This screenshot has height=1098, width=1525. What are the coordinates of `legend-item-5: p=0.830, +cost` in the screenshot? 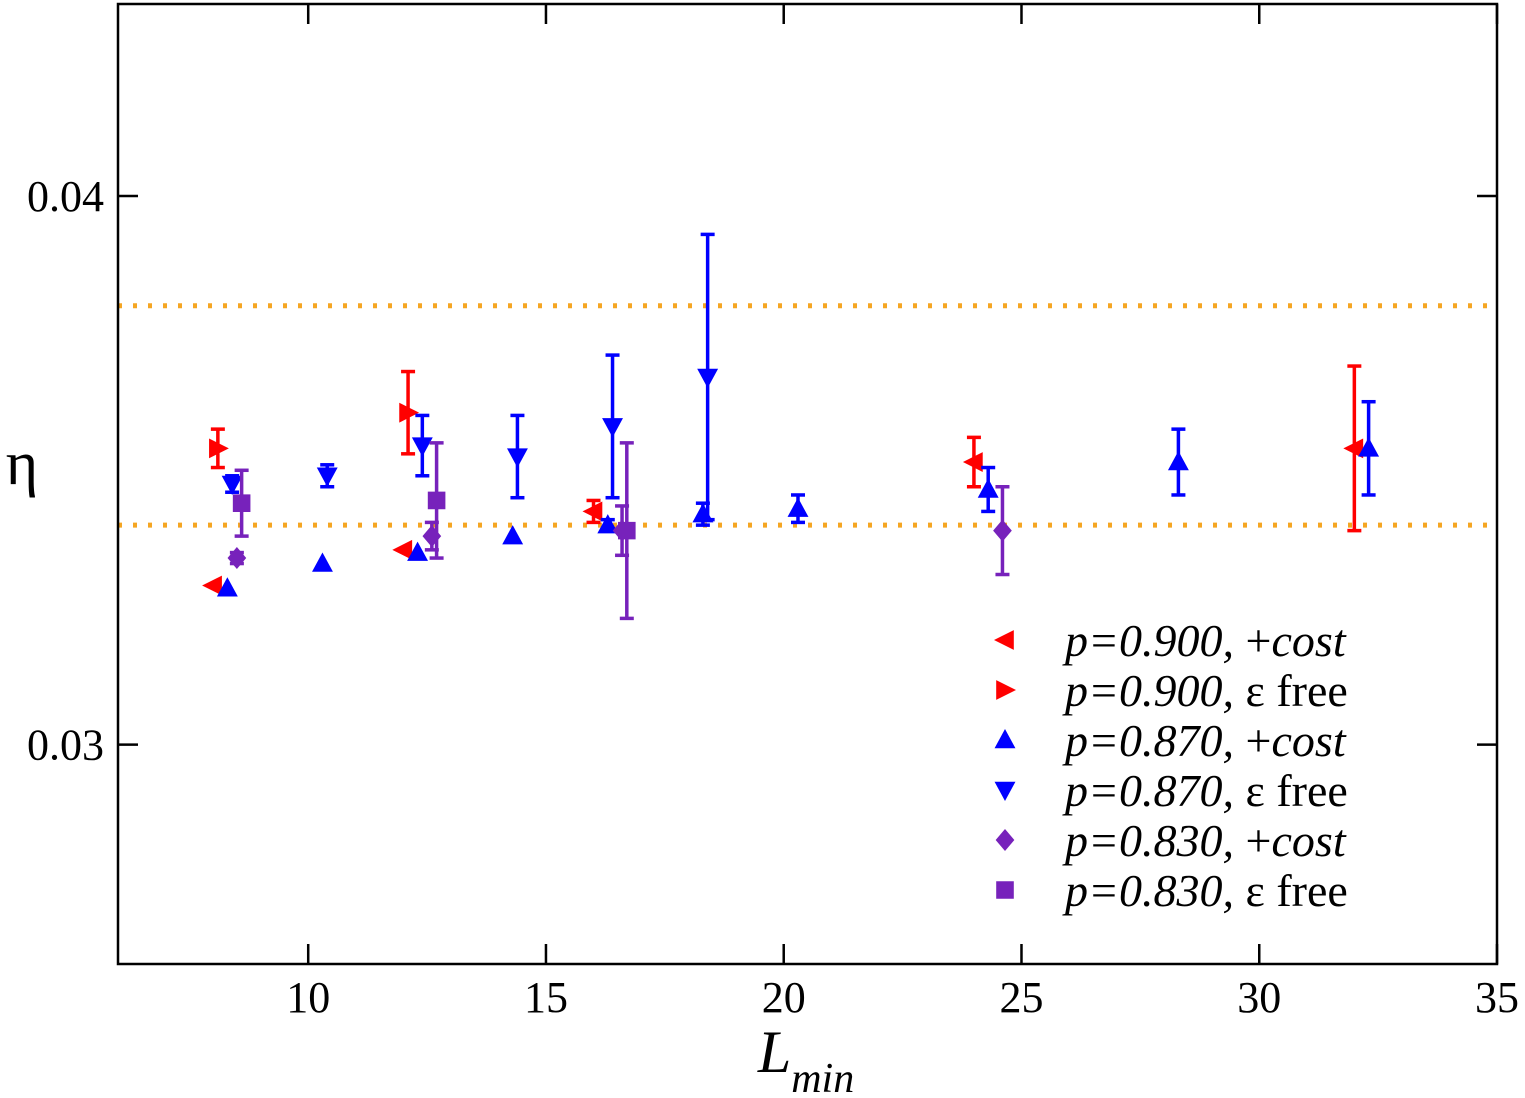 It's located at (1171, 840).